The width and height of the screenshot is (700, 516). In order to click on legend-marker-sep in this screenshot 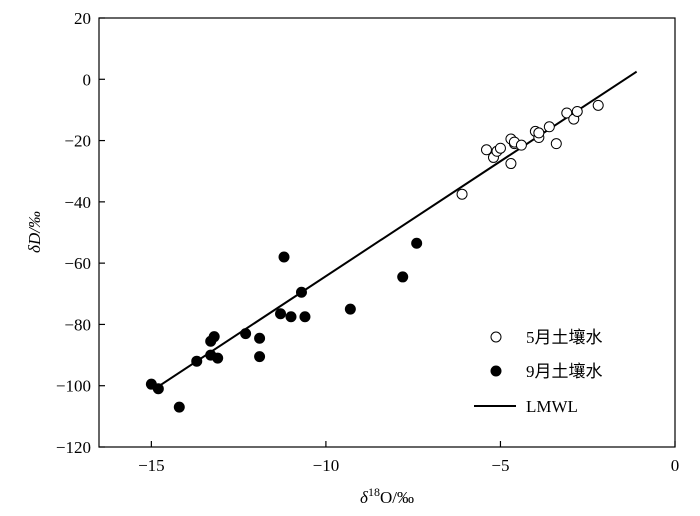, I will do `click(496, 371)`.